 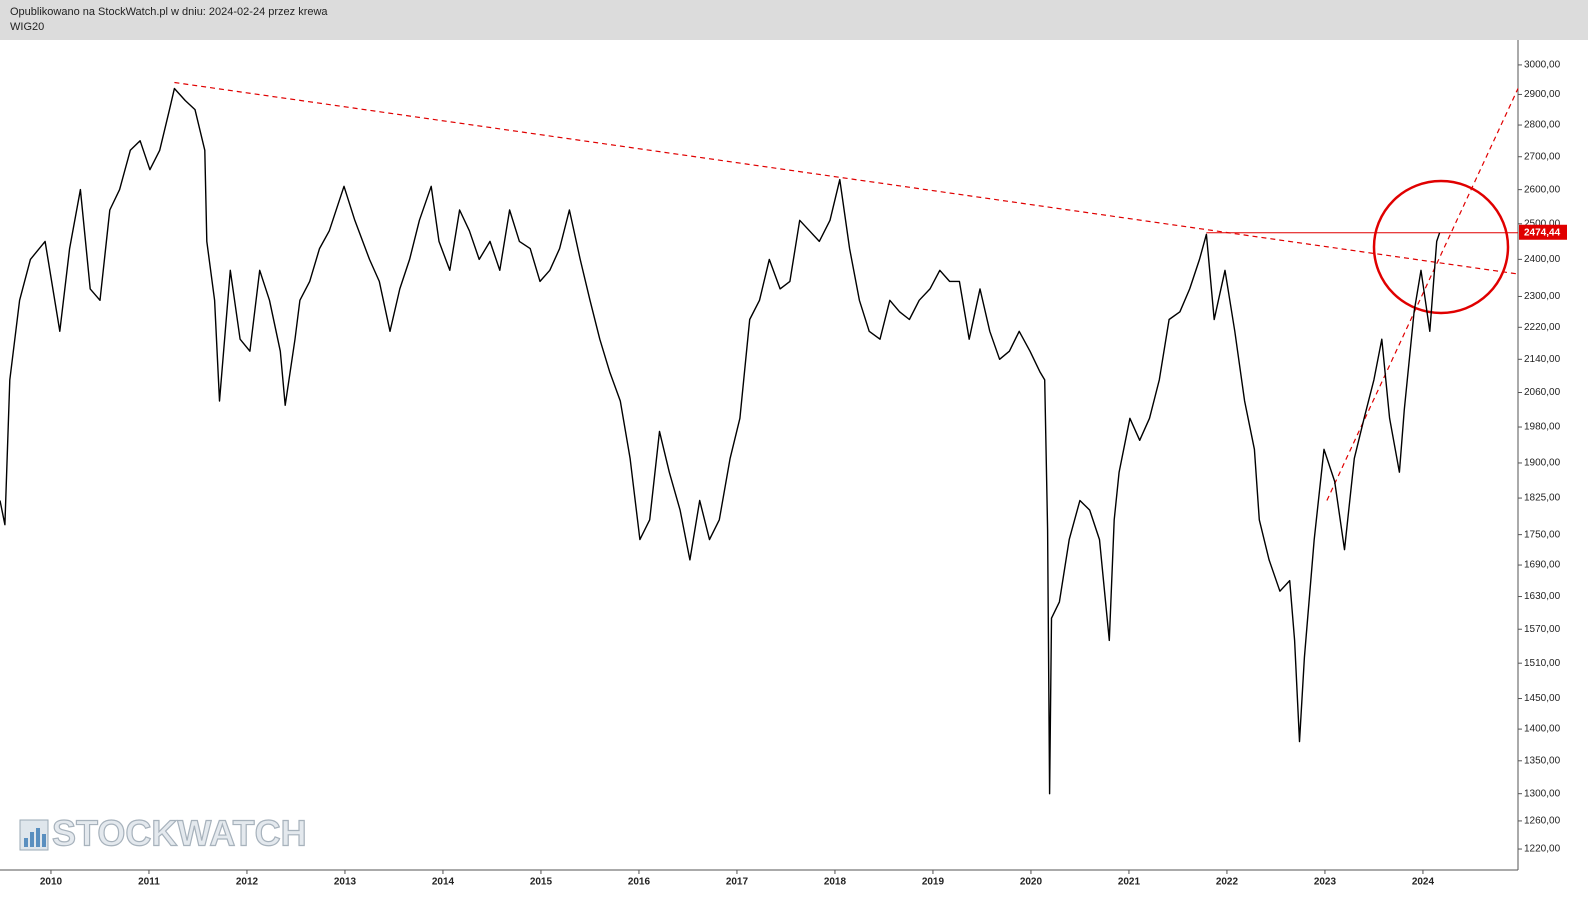 What do you see at coordinates (1542, 663) in the screenshot?
I see `y-tick-label: 1510,00` at bounding box center [1542, 663].